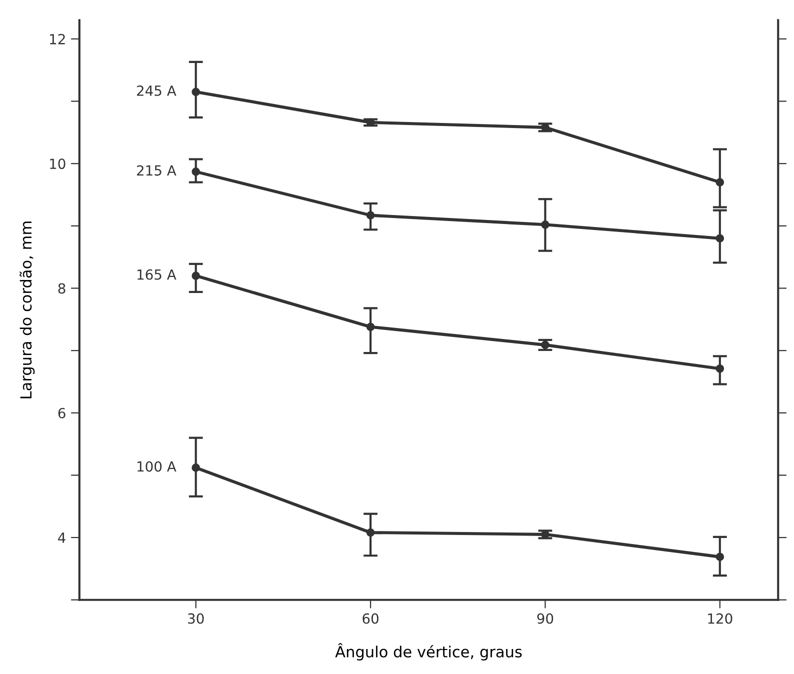  I want to click on y-axis-title: Largura do cordão, mm, so click(27, 310).